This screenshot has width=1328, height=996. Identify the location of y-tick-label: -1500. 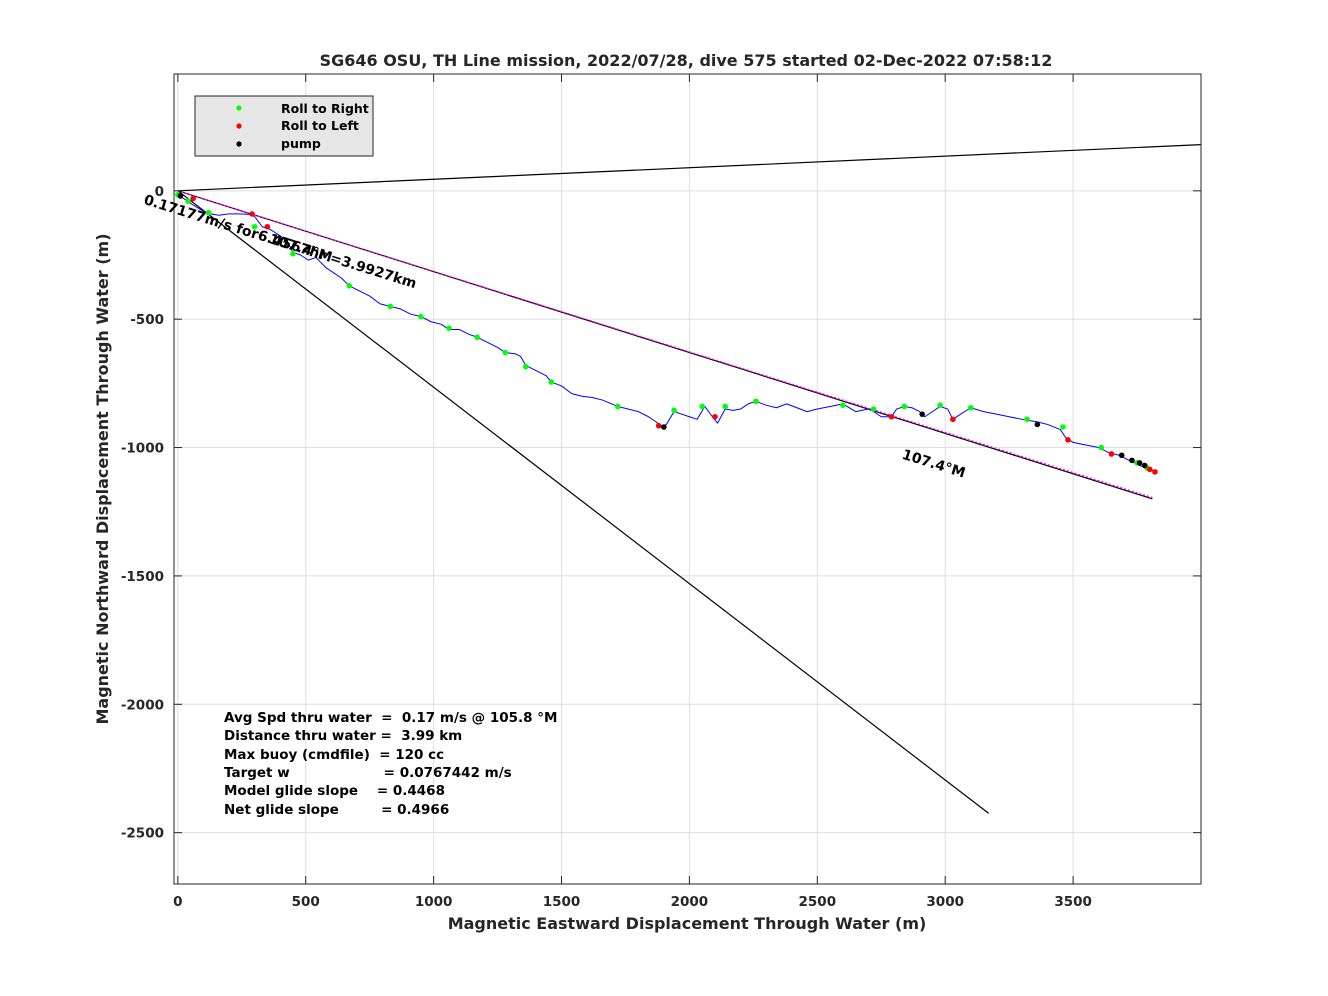
(142, 577).